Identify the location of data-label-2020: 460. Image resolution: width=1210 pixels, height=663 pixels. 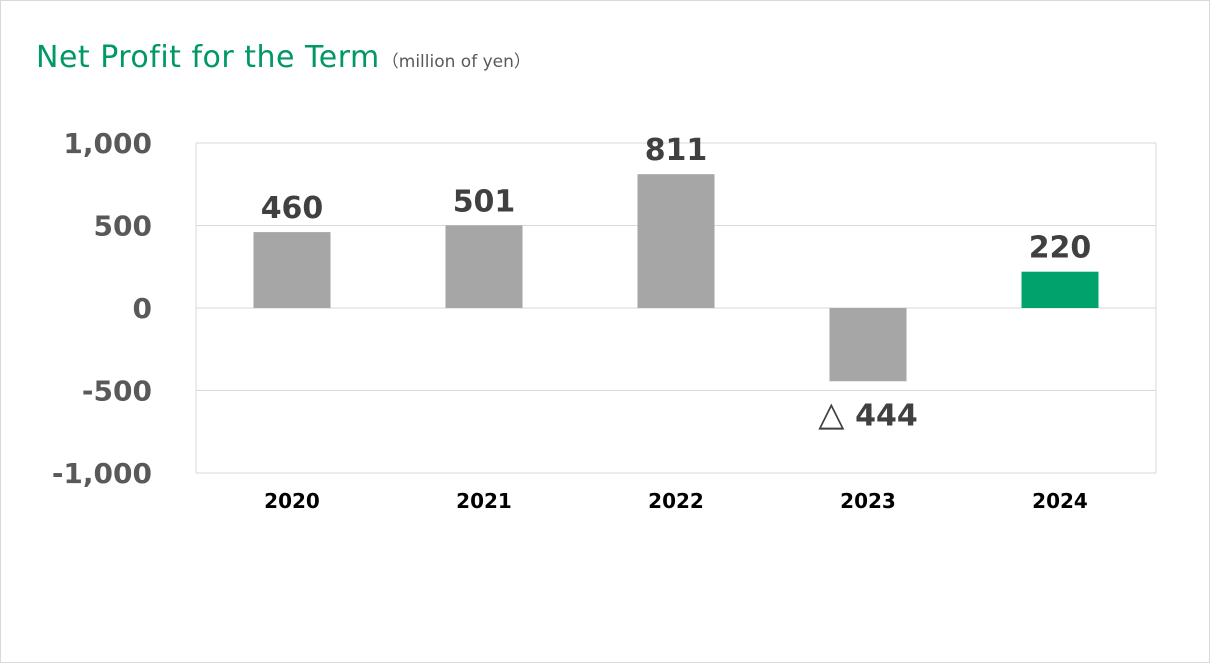
(292, 208).